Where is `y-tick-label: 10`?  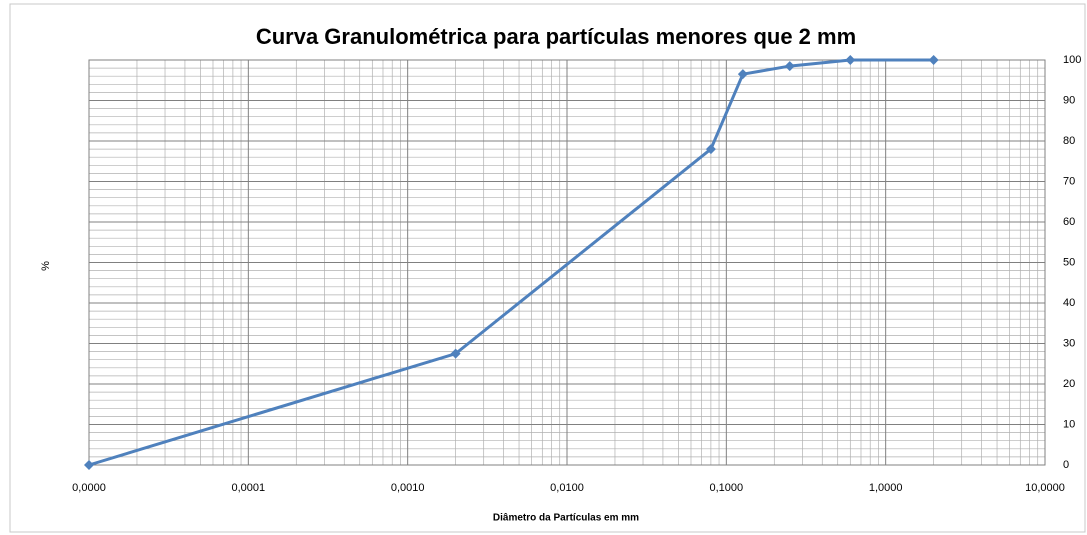
y-tick-label: 10 is located at coordinates (1069, 424).